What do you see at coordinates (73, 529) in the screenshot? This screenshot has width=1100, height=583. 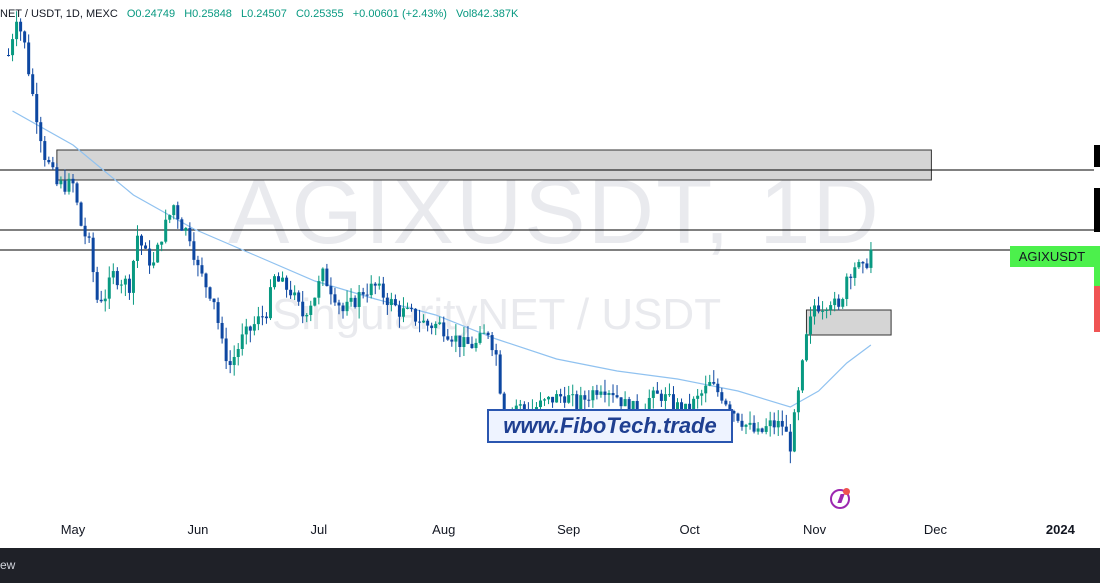 I see `time-tick-label: May` at bounding box center [73, 529].